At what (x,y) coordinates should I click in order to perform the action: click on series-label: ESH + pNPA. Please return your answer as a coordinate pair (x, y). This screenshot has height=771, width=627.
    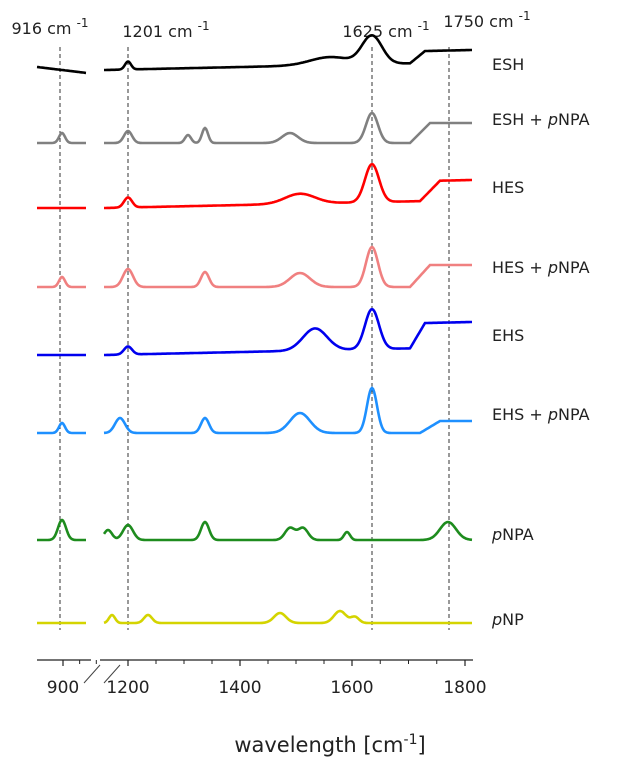
    Looking at the image, I should click on (541, 119).